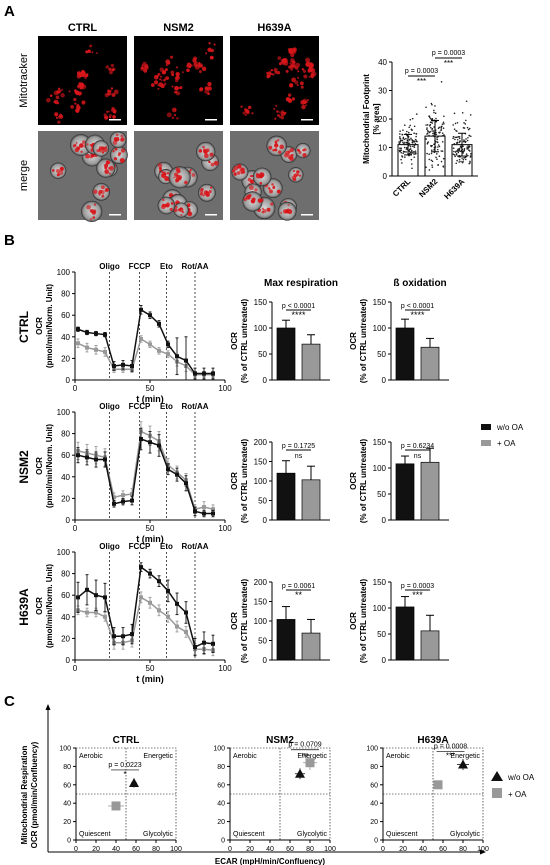 The image size is (550, 865). I want to click on y-axis-label: (% of CTRL untreated), so click(244, 481).